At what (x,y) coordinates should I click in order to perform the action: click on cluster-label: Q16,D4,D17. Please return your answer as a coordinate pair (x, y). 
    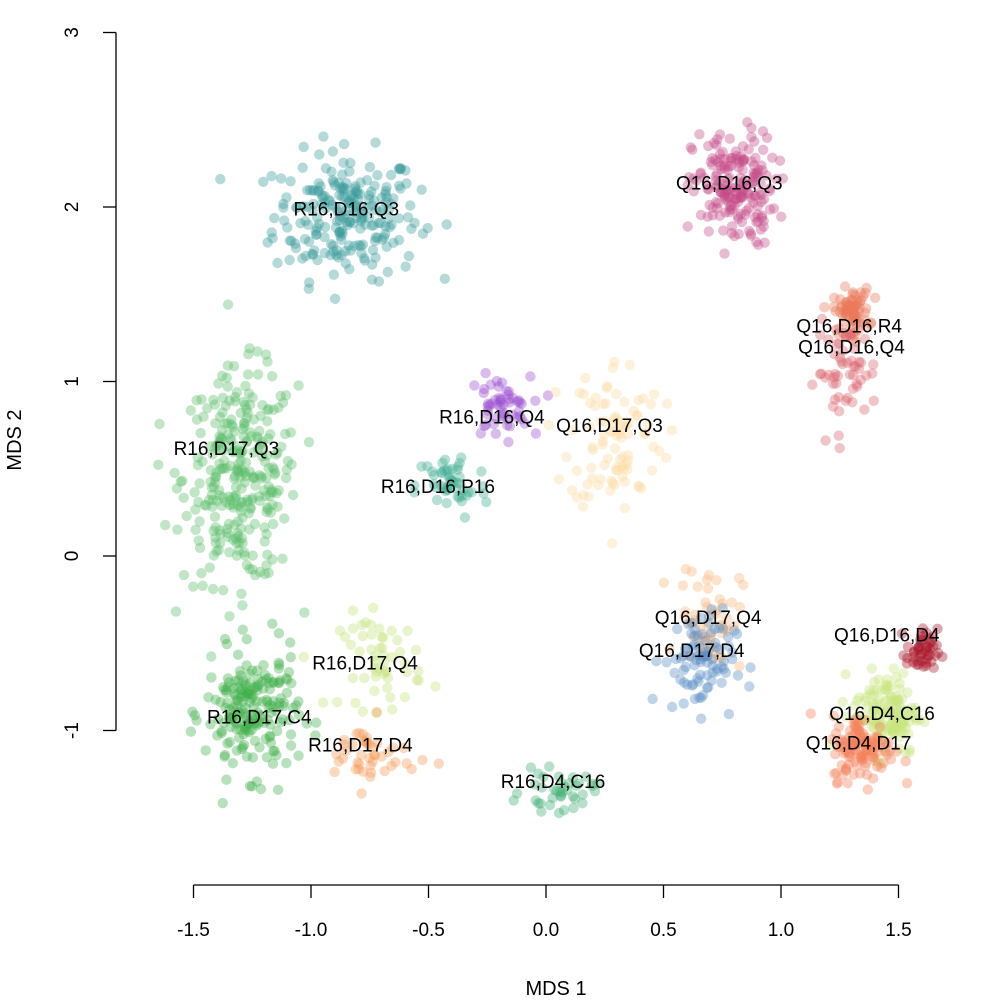
    Looking at the image, I should click on (859, 744).